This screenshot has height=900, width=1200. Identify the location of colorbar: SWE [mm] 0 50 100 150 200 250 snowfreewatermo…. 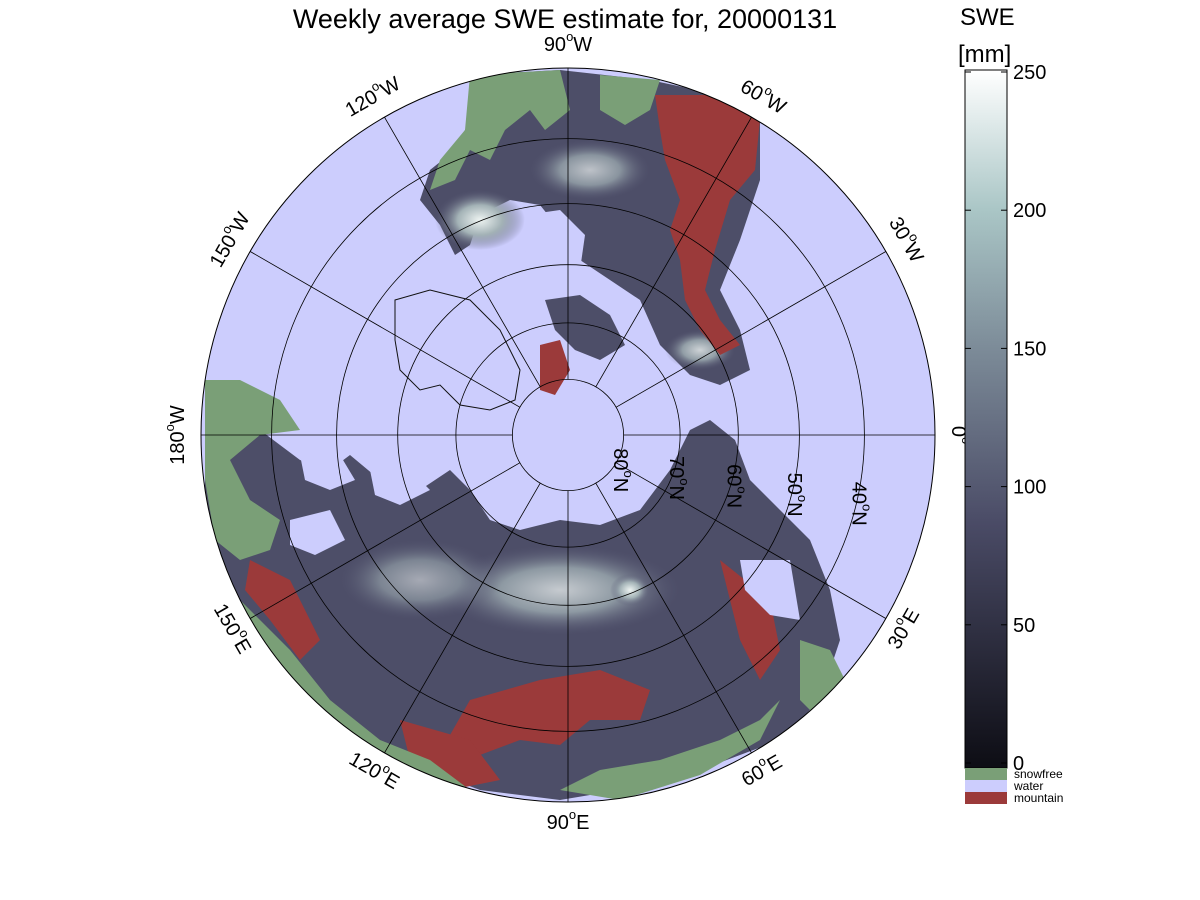
(1010, 404).